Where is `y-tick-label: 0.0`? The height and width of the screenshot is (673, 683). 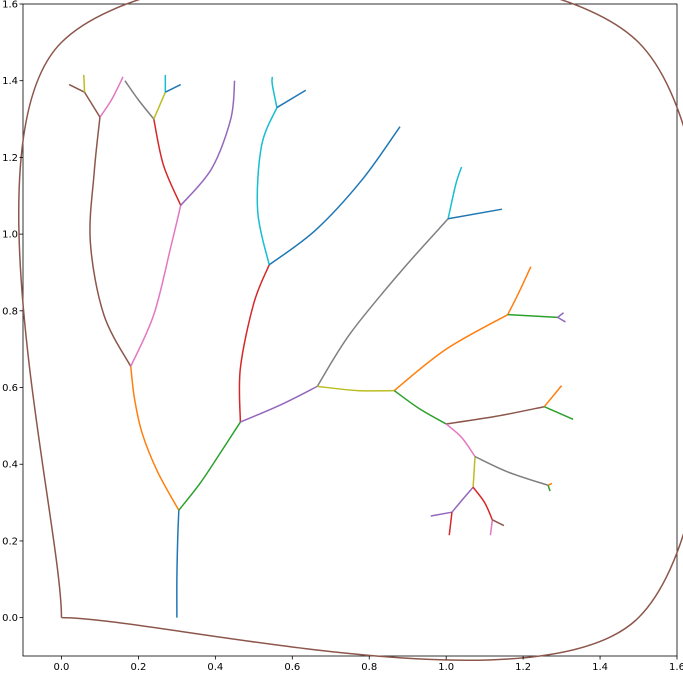
y-tick-label: 0.0 is located at coordinates (10, 618).